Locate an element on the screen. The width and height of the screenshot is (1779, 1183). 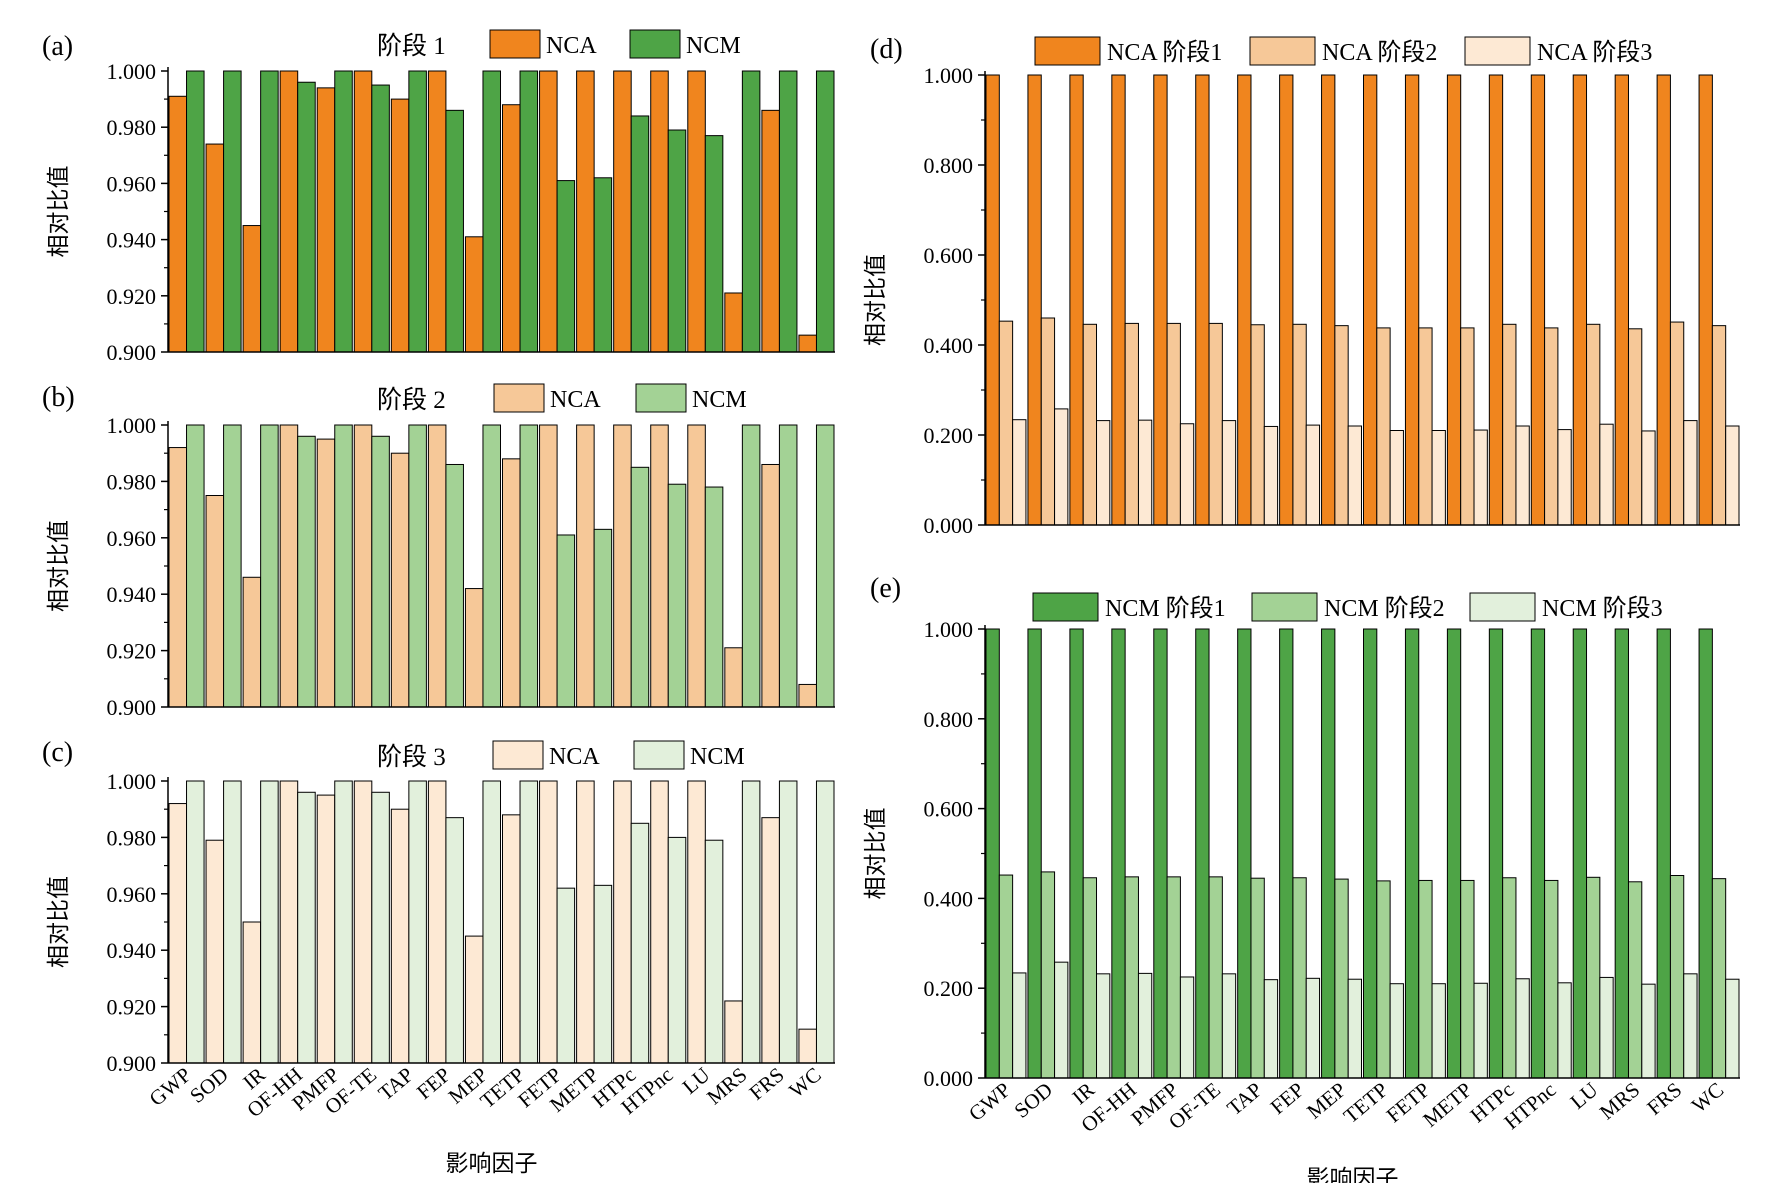
y-tick-label: 0.200 is located at coordinates (949, 988).